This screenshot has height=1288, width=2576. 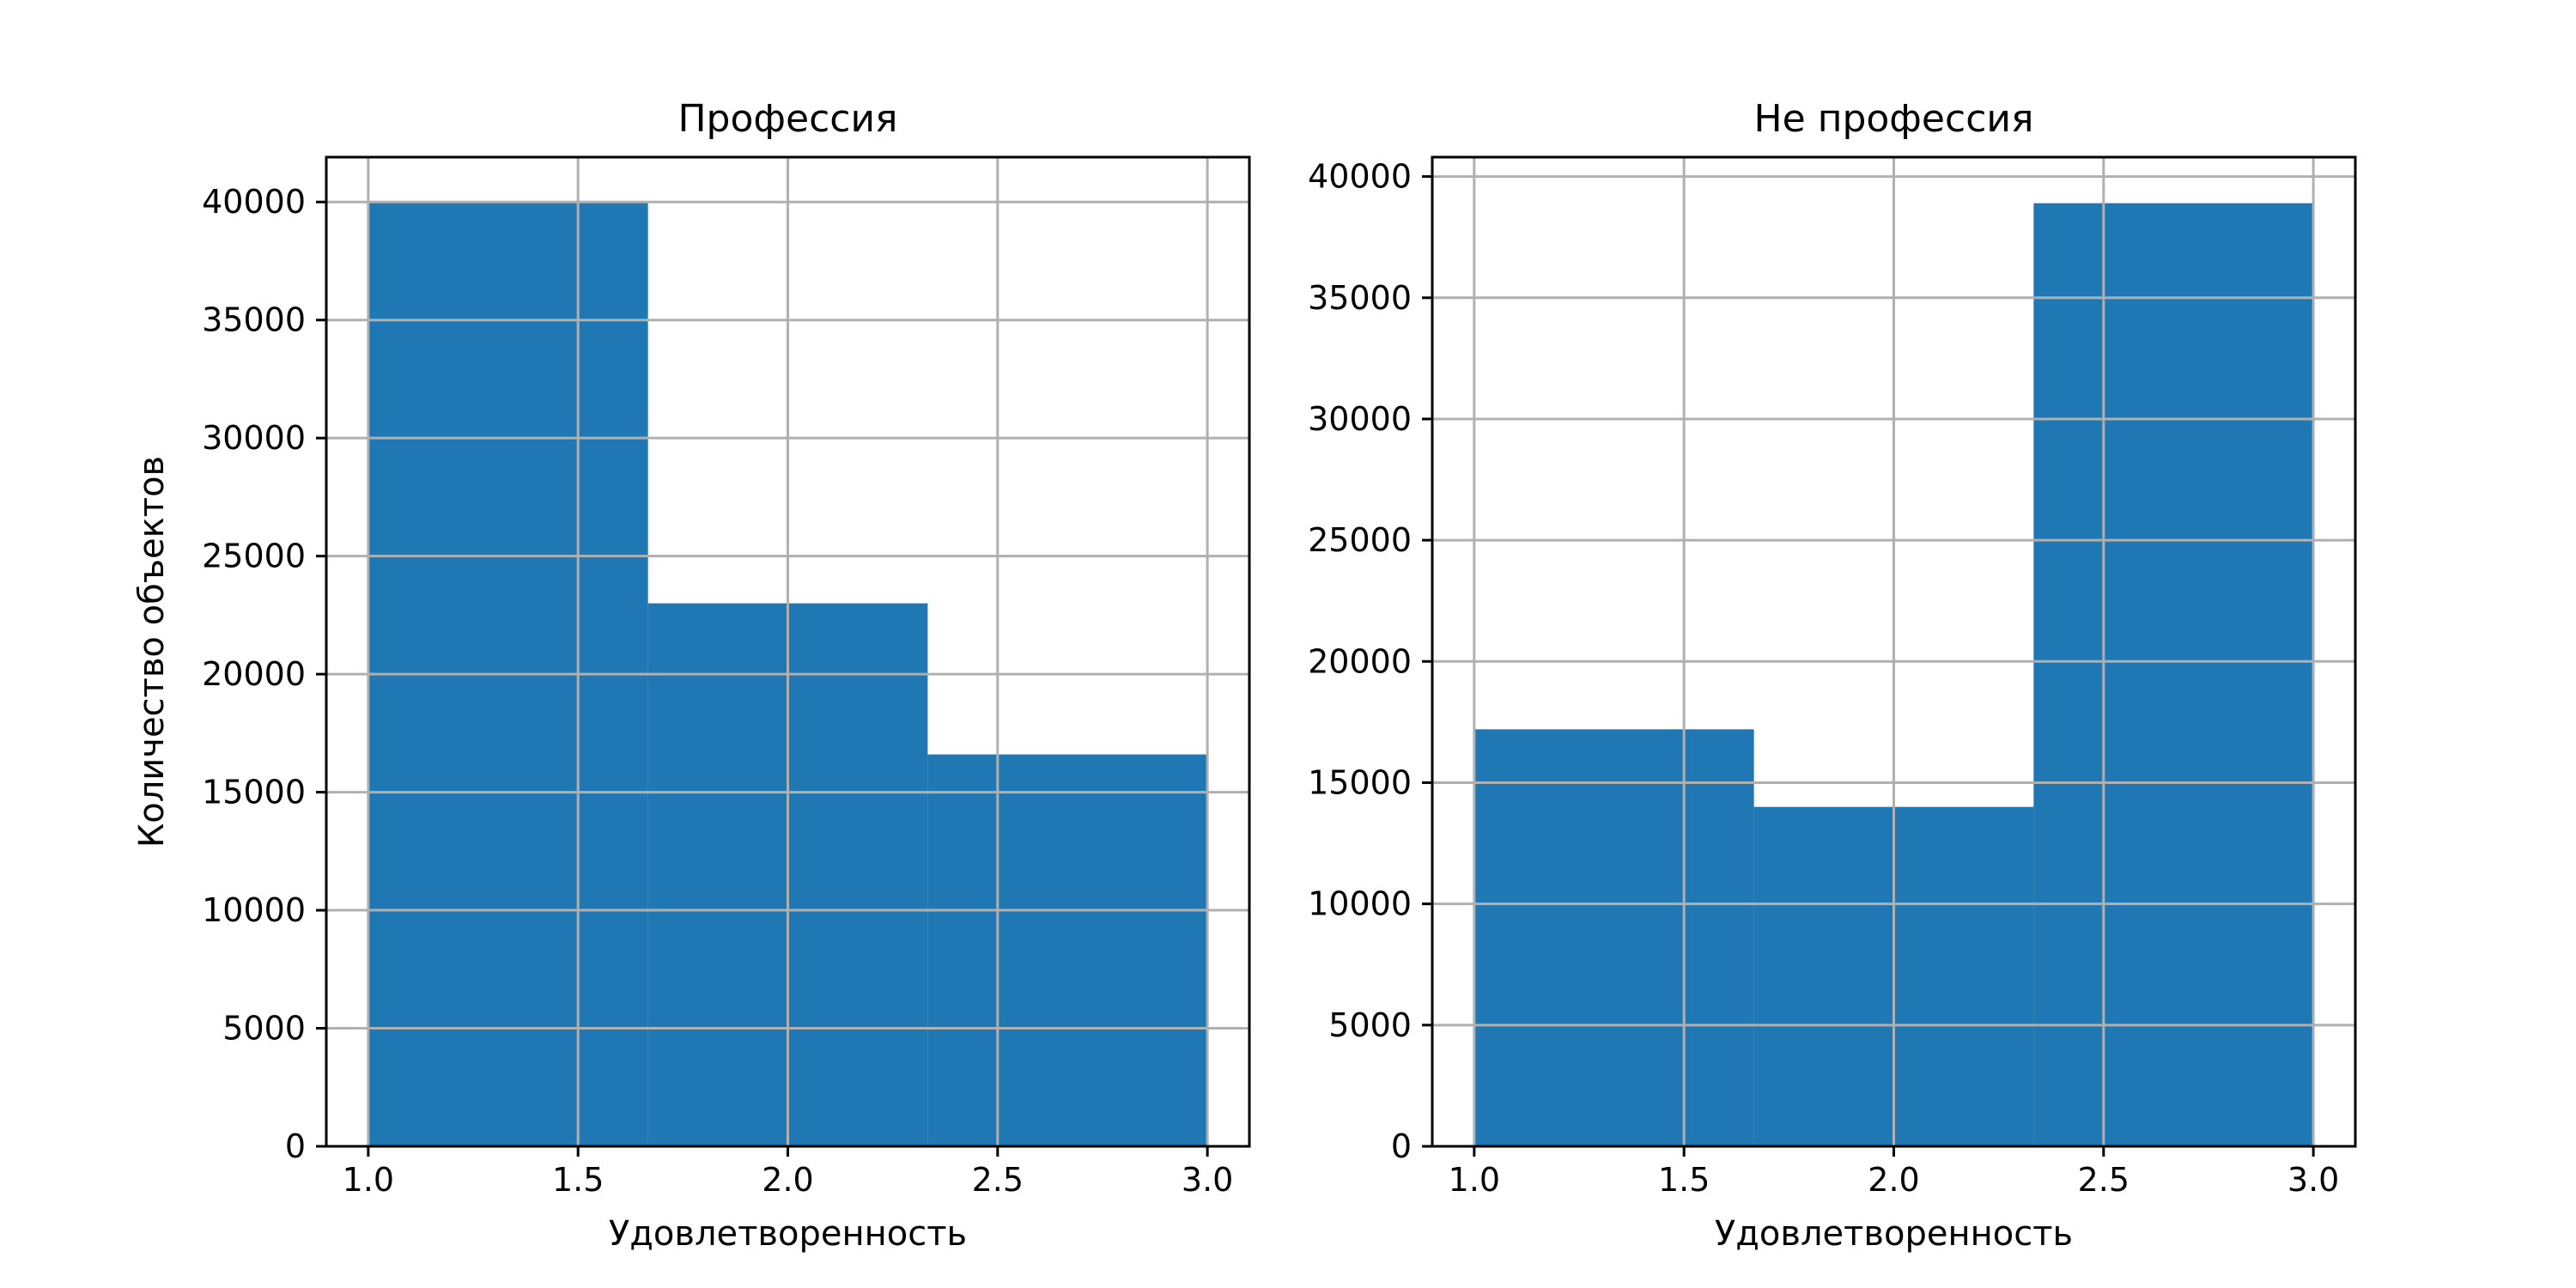 What do you see at coordinates (152, 652) in the screenshot?
I see `y-axis-label: Количество объектов` at bounding box center [152, 652].